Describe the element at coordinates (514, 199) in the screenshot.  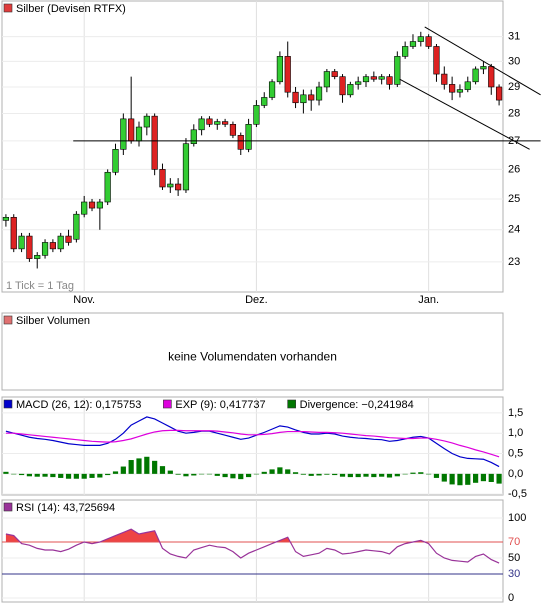
I see `y-tick-label: 25` at that location.